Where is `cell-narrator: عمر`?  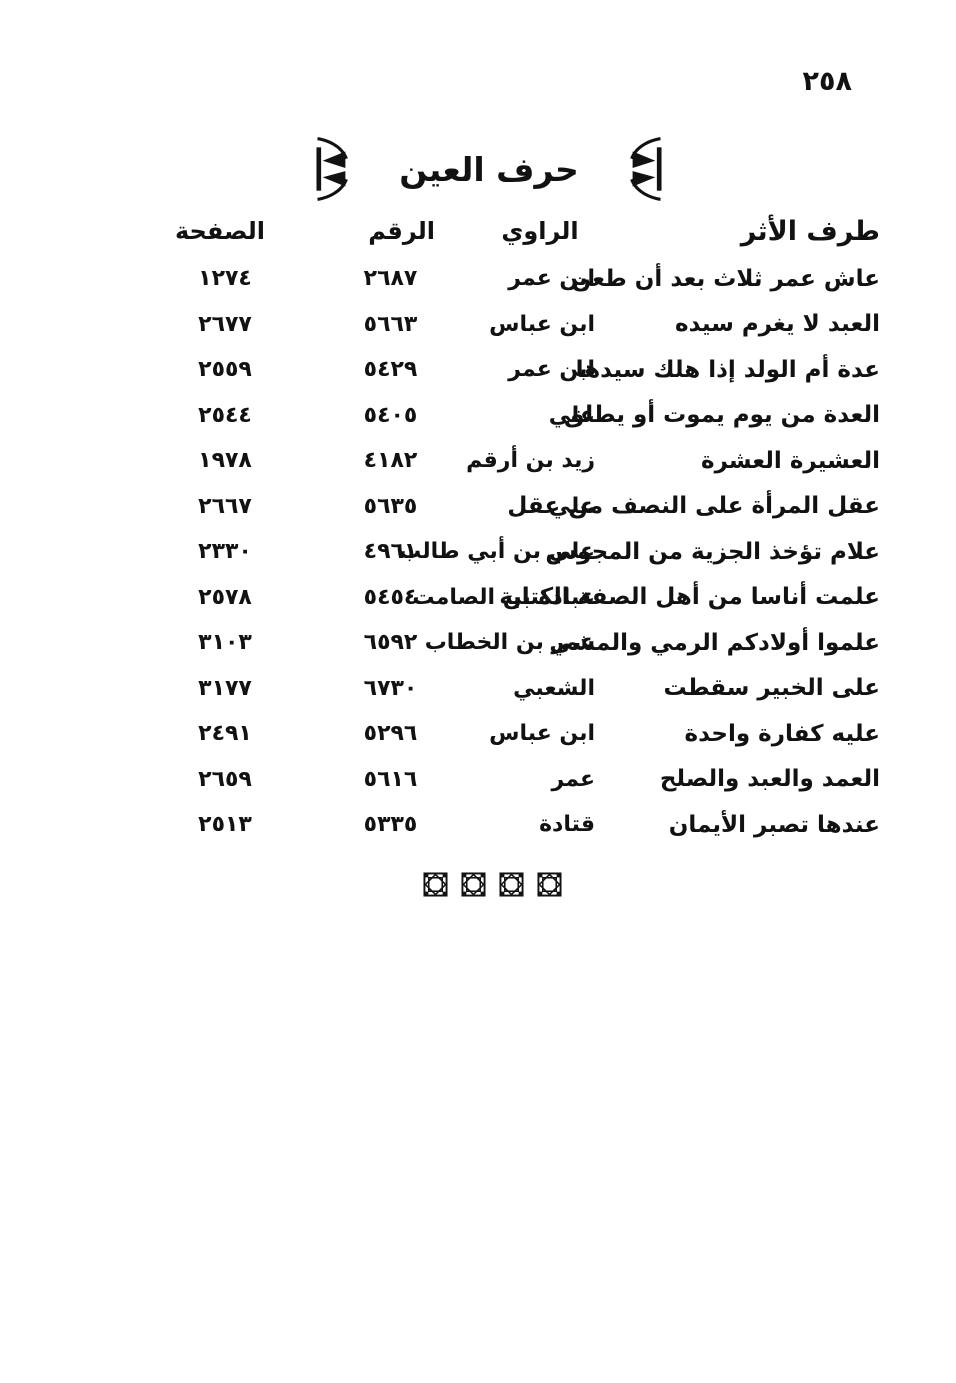 cell-narrator: عمر is located at coordinates (573, 779).